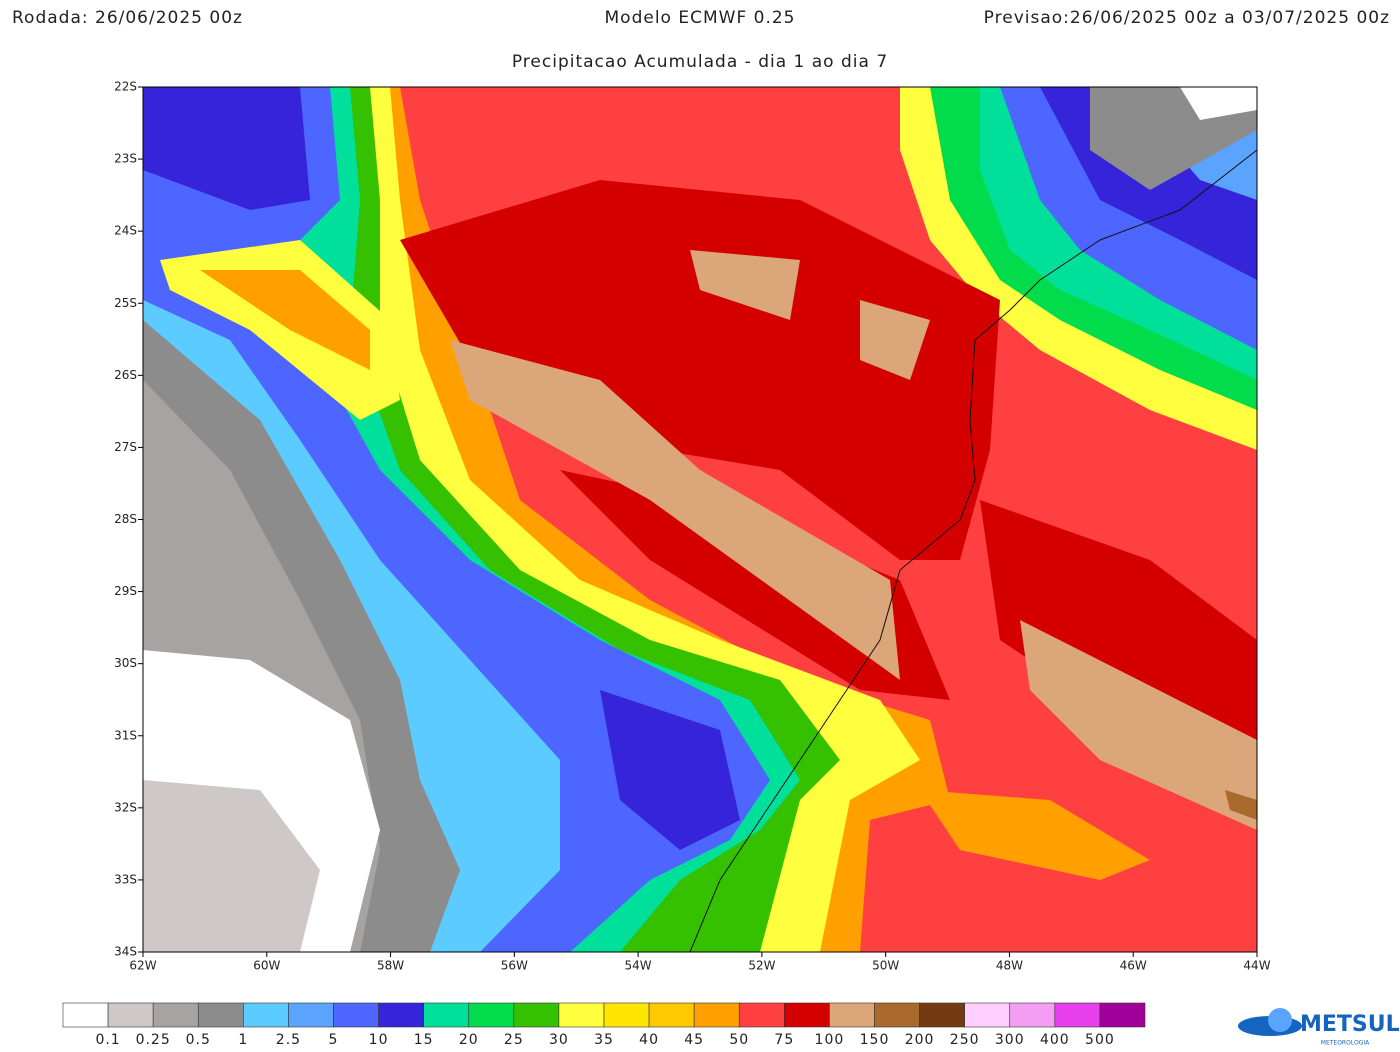 This screenshot has width=1400, height=1052. I want to click on lat-tick-label: 27S, so click(125, 447).